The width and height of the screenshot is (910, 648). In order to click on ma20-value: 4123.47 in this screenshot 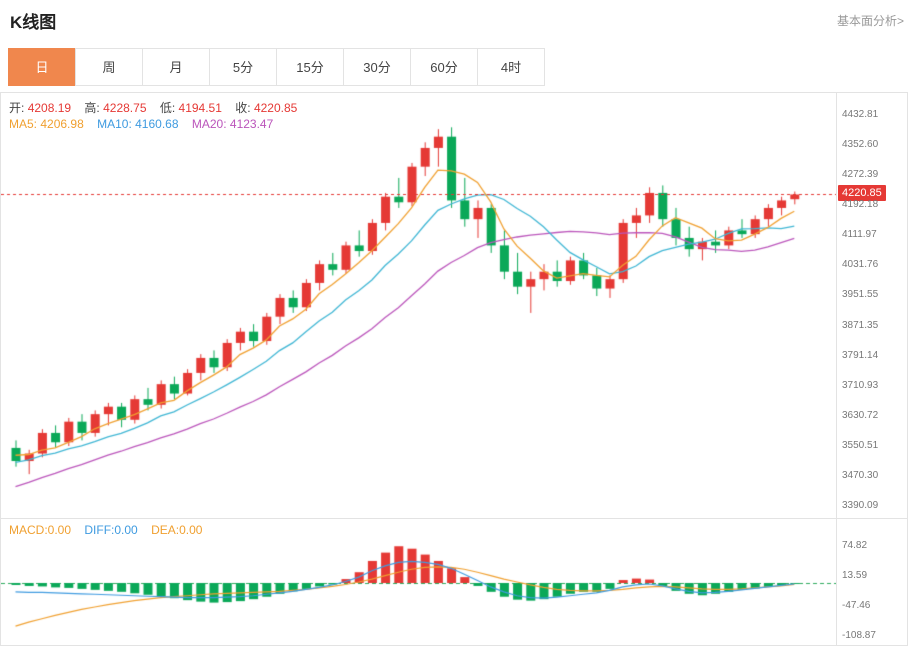, I will do `click(251, 124)`.